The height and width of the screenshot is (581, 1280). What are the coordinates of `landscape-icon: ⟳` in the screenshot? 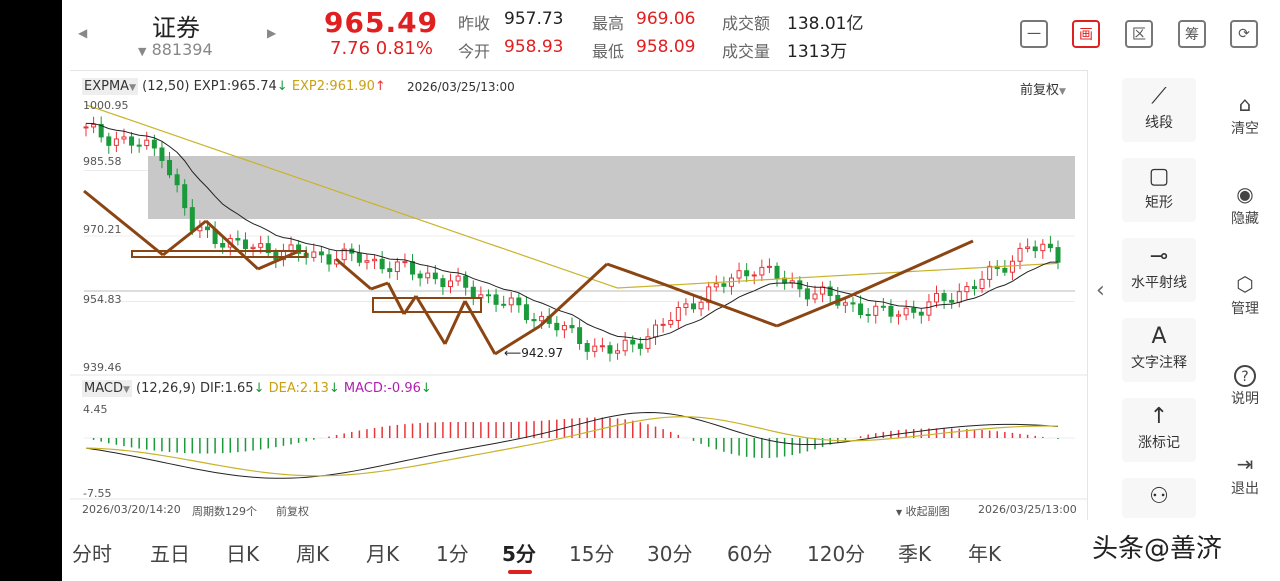 It's located at (1244, 34).